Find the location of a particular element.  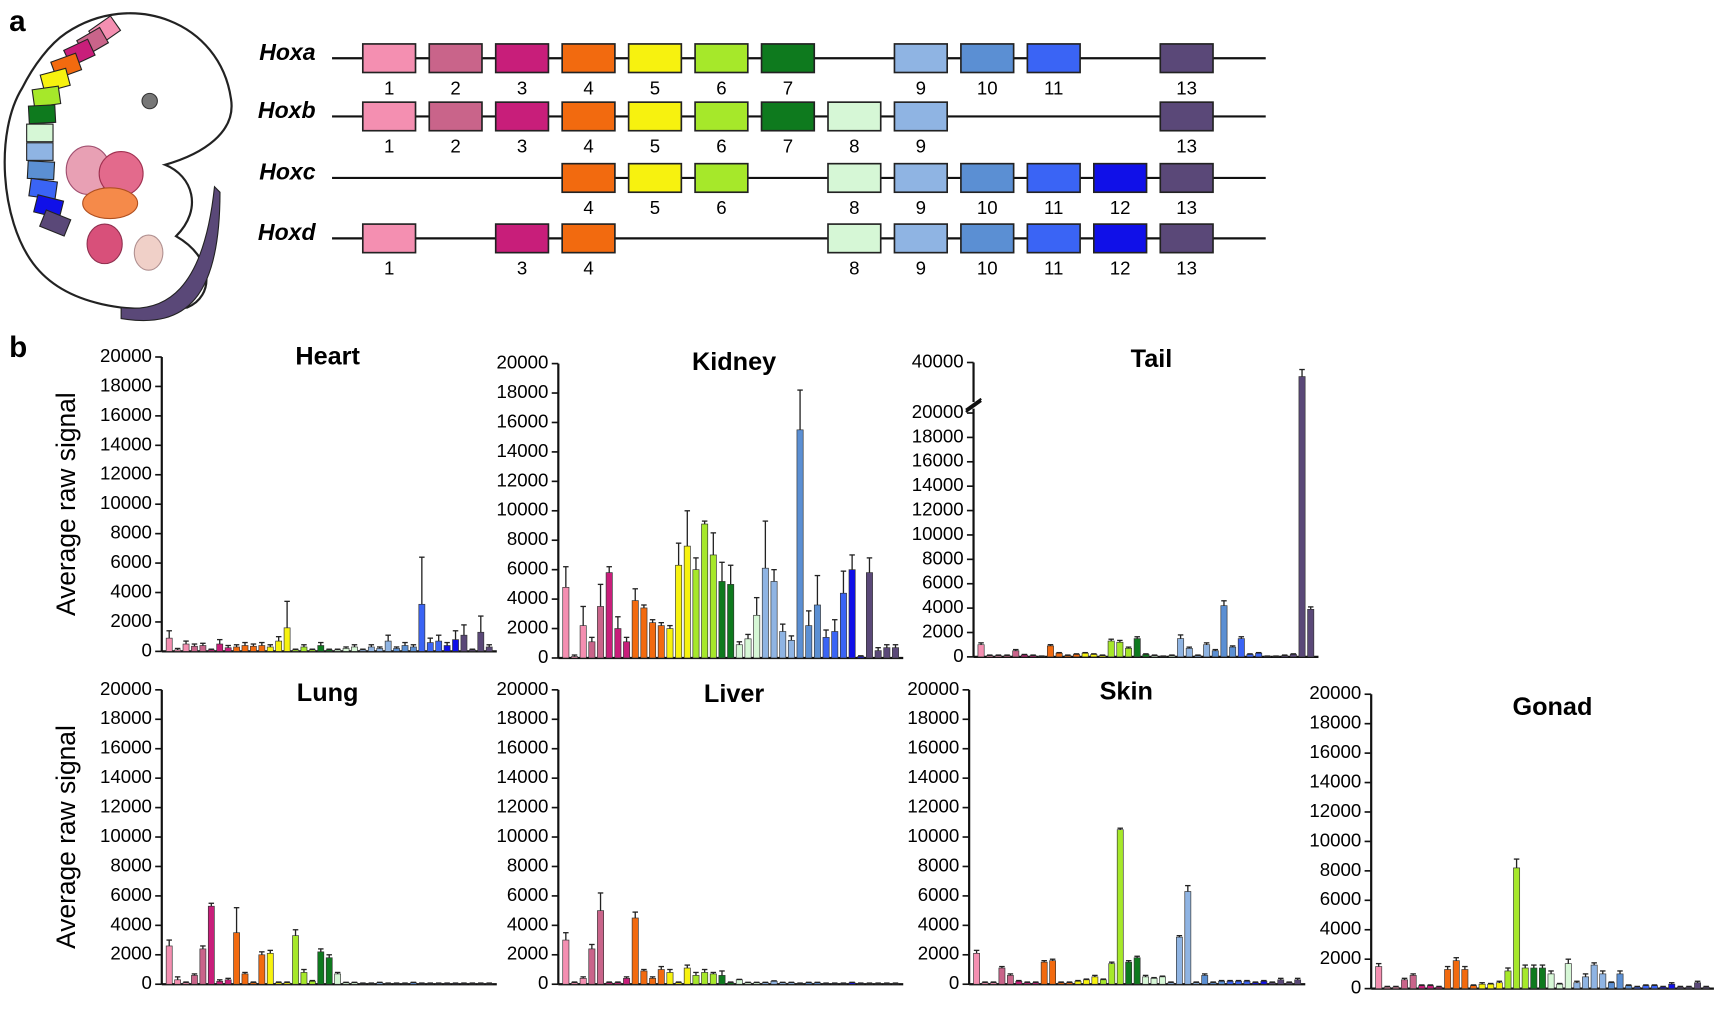

cluster-name: Hoxc is located at coordinates (287, 172).